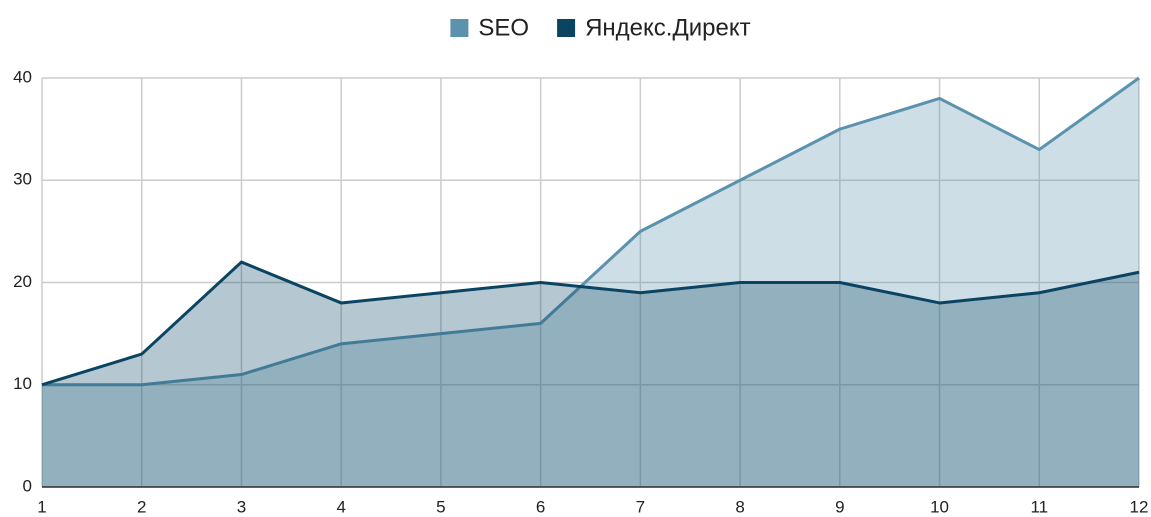  I want to click on y-tick-label: 40, so click(22, 76).